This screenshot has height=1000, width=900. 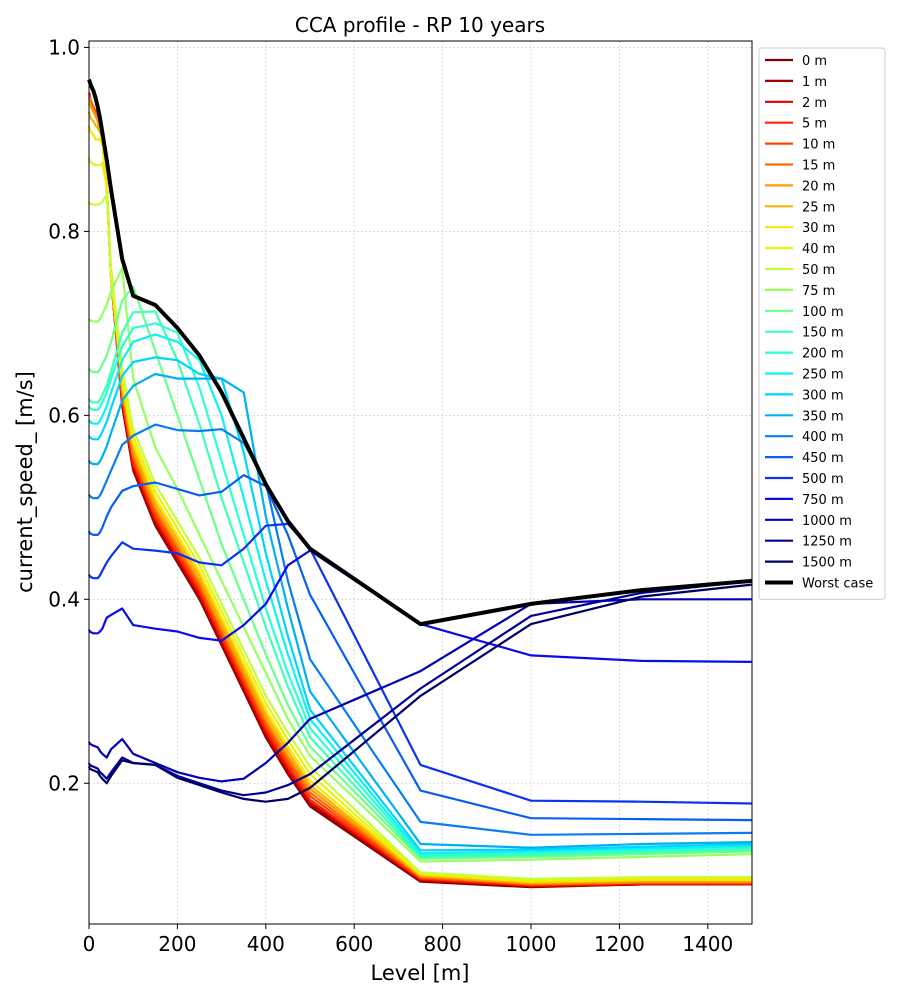 I want to click on legend-label: 20 m, so click(x=818, y=186).